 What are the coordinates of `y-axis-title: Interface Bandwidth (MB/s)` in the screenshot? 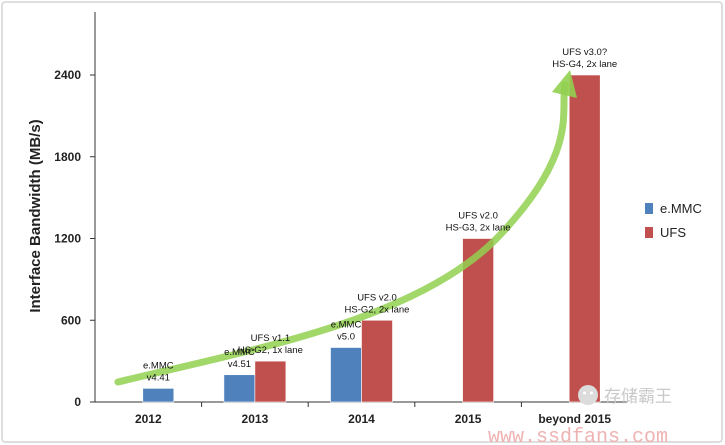 It's located at (35, 215).